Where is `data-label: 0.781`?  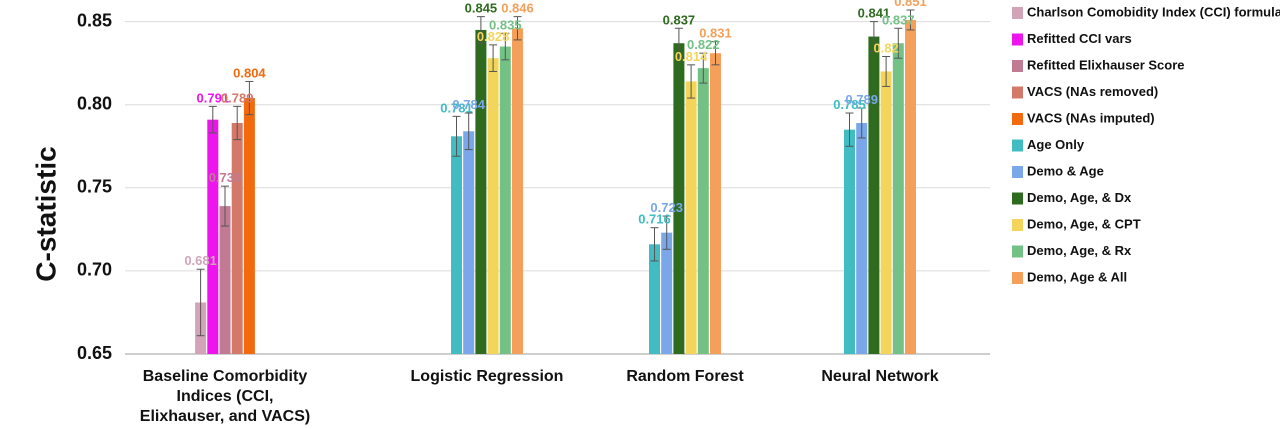 data-label: 0.781 is located at coordinates (456, 107).